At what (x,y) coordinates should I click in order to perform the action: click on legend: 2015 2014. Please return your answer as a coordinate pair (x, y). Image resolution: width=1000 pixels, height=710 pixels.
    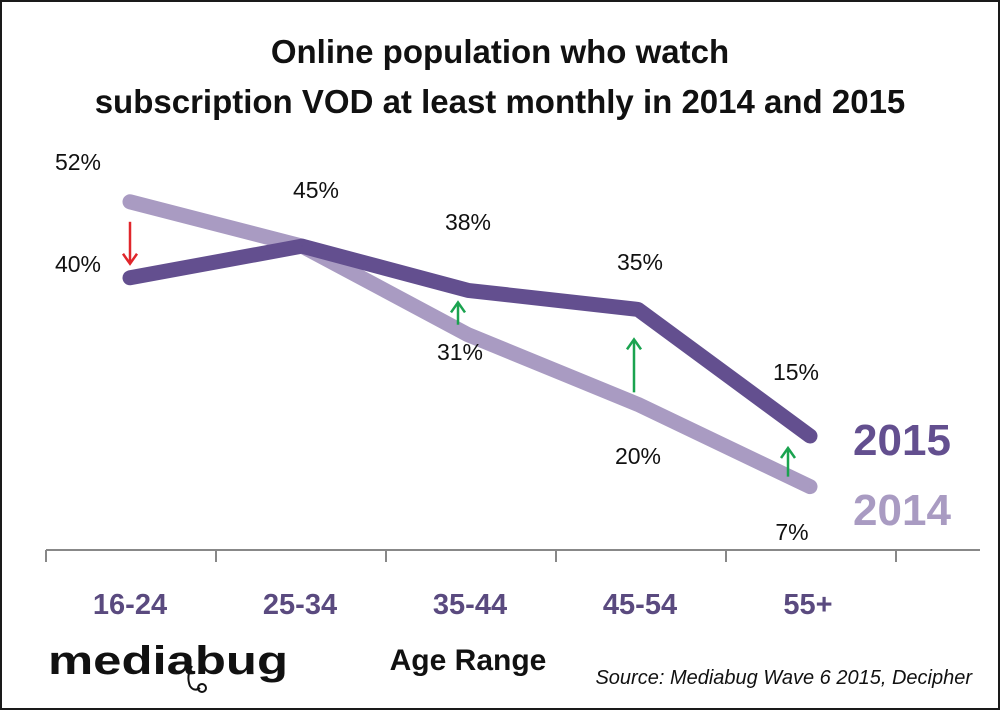
    Looking at the image, I should click on (902, 475).